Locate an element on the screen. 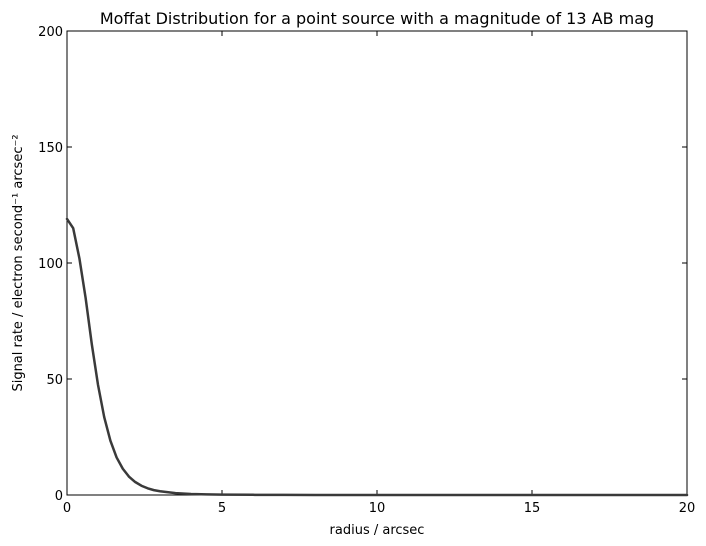  x-tick-label: 5 is located at coordinates (222, 508).